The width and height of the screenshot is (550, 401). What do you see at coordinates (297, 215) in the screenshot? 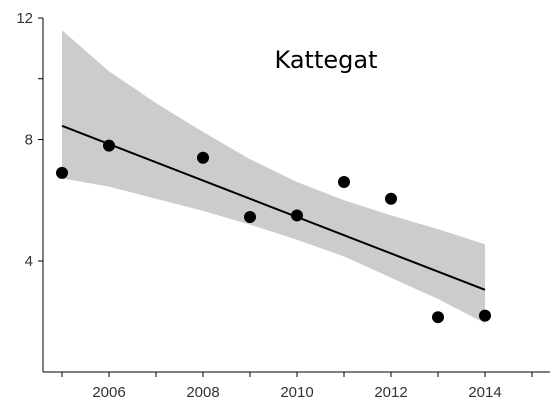
I see `data-point-2010` at bounding box center [297, 215].